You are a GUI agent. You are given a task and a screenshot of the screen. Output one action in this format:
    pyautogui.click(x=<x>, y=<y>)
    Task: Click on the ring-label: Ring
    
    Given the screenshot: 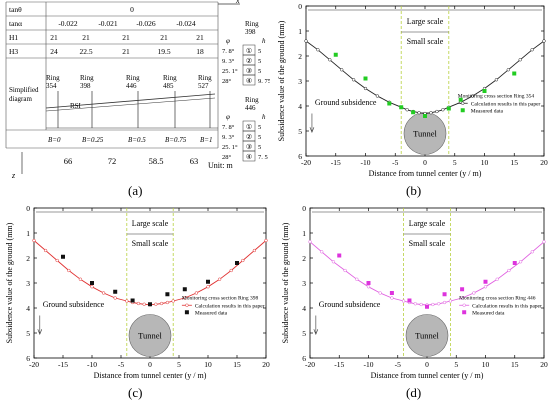 What is the action you would take?
    pyautogui.click(x=133, y=78)
    